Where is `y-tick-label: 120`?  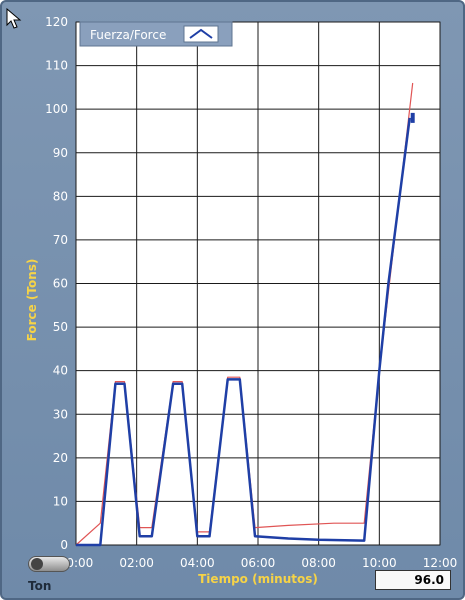 y-tick-label: 120 is located at coordinates (56, 22).